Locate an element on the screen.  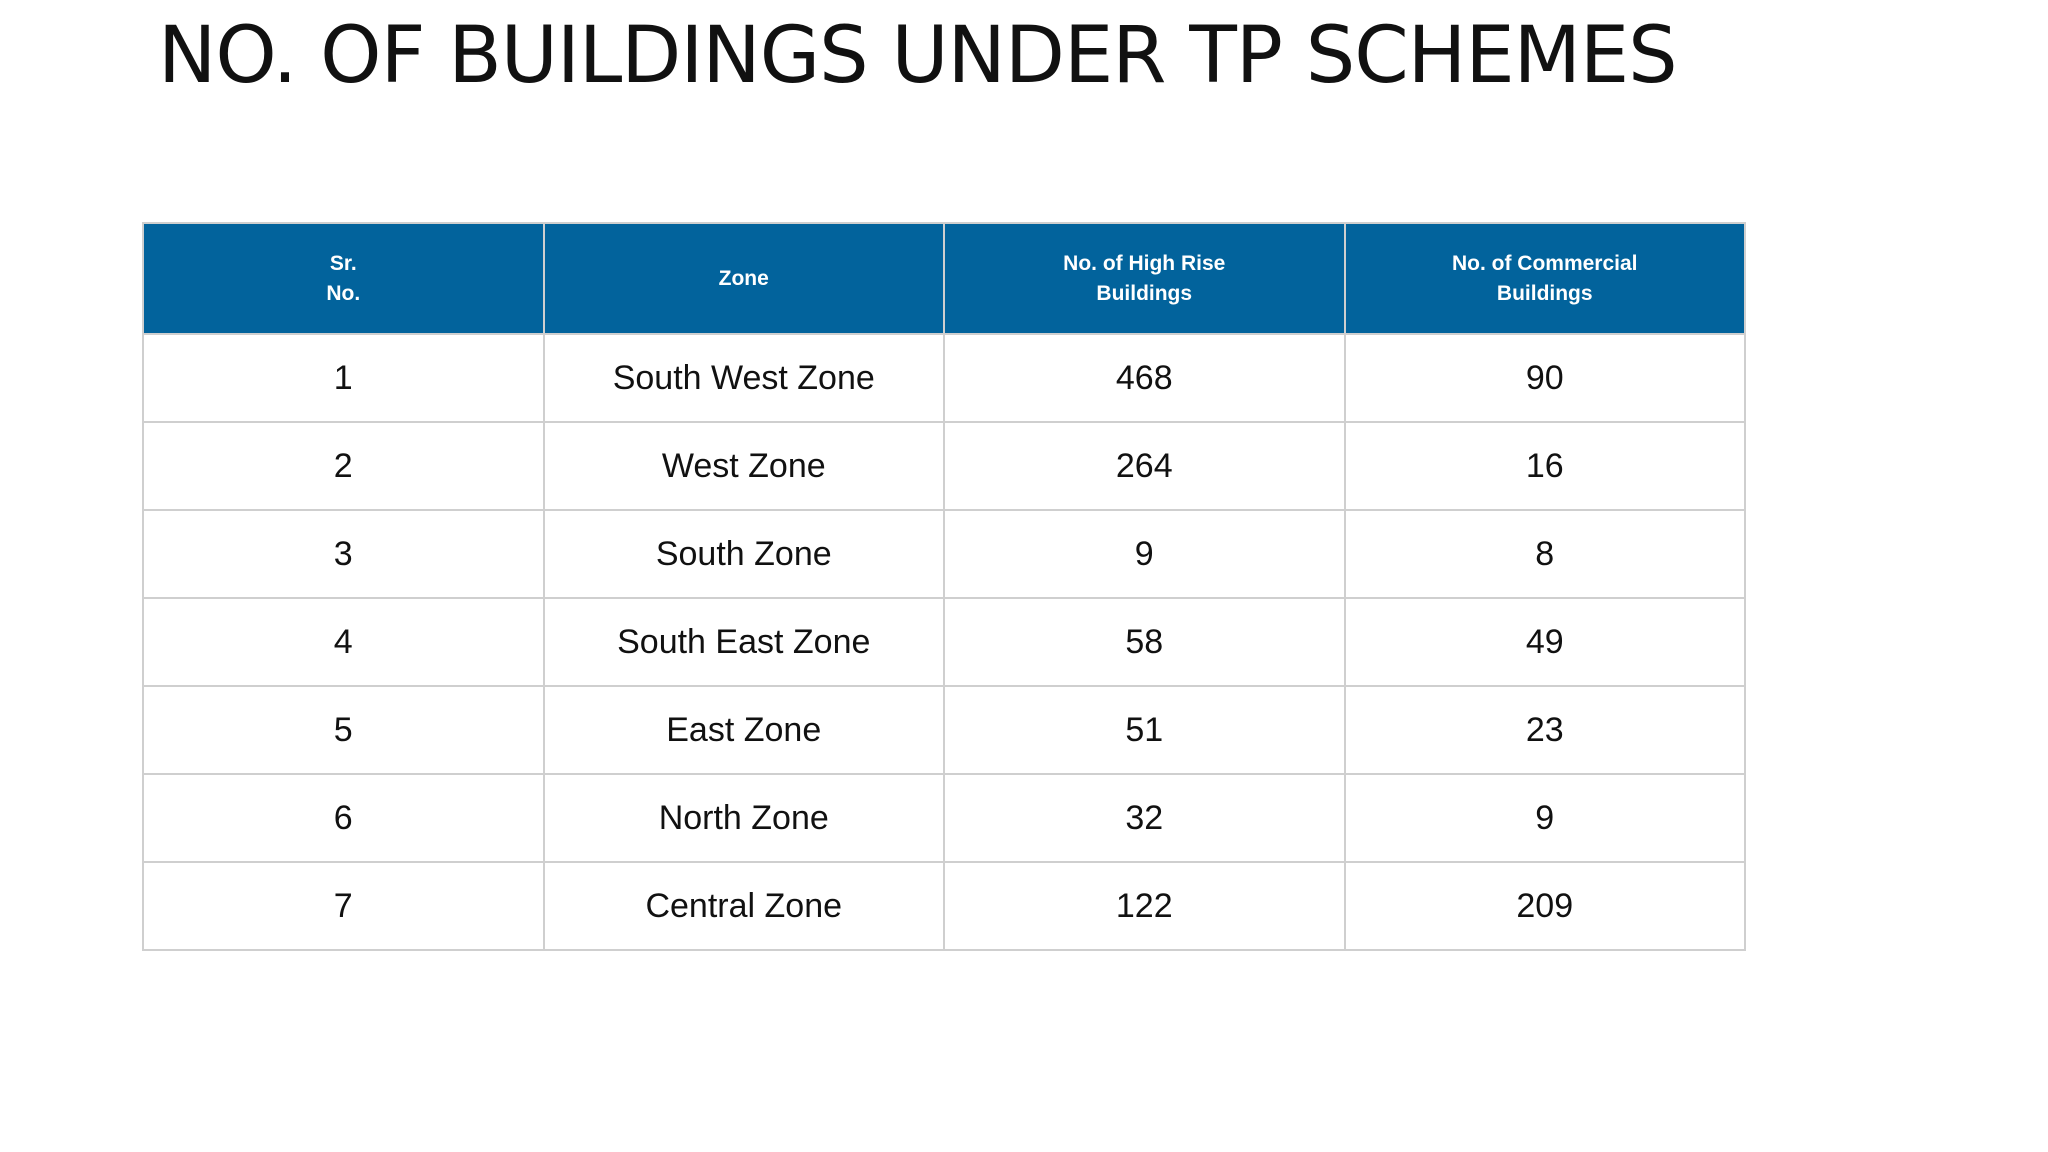
cell-zone: East Zone is located at coordinates (743, 730).